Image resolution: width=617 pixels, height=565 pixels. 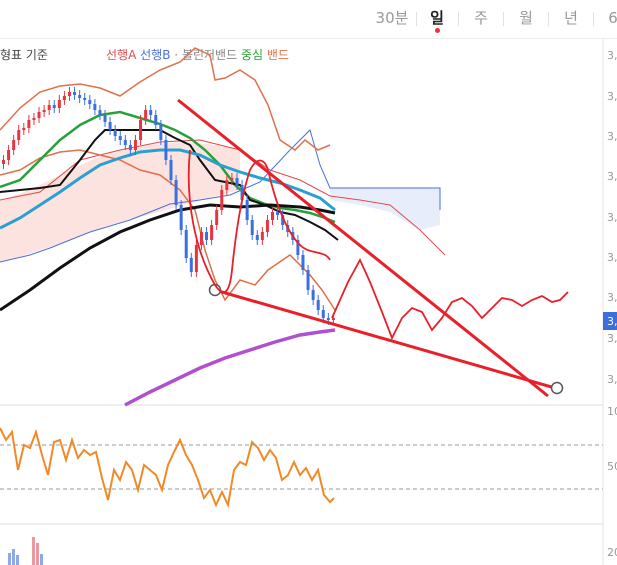 What do you see at coordinates (571, 18) in the screenshot?
I see `tab-year: 년` at bounding box center [571, 18].